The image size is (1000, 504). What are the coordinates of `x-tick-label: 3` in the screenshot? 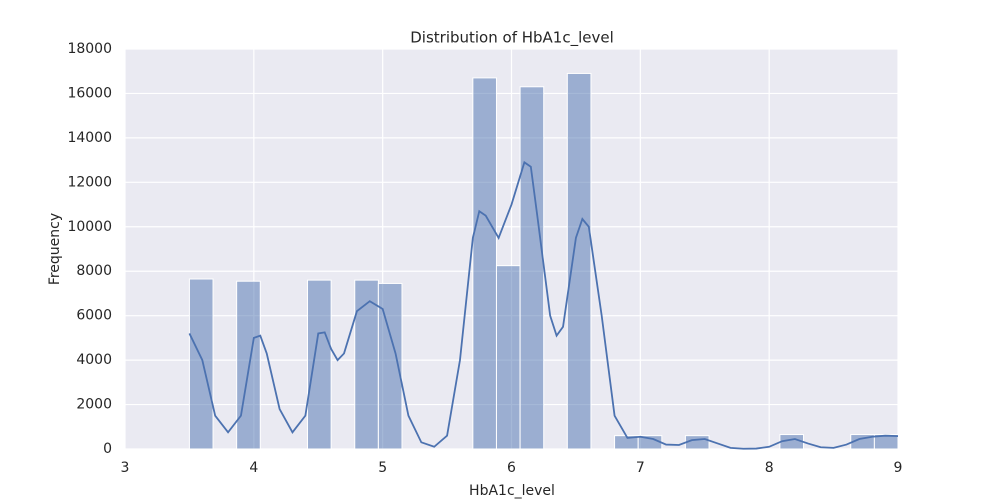 It's located at (125, 468).